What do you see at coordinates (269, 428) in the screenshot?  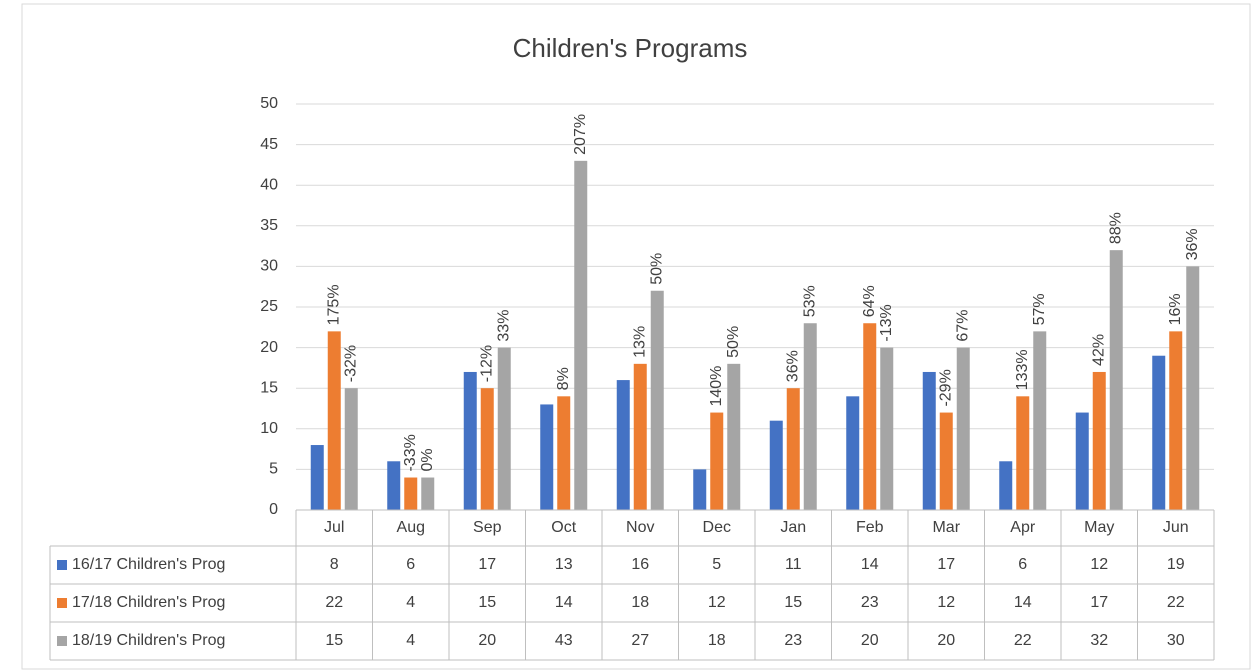 I see `y-tick-label: 10` at bounding box center [269, 428].